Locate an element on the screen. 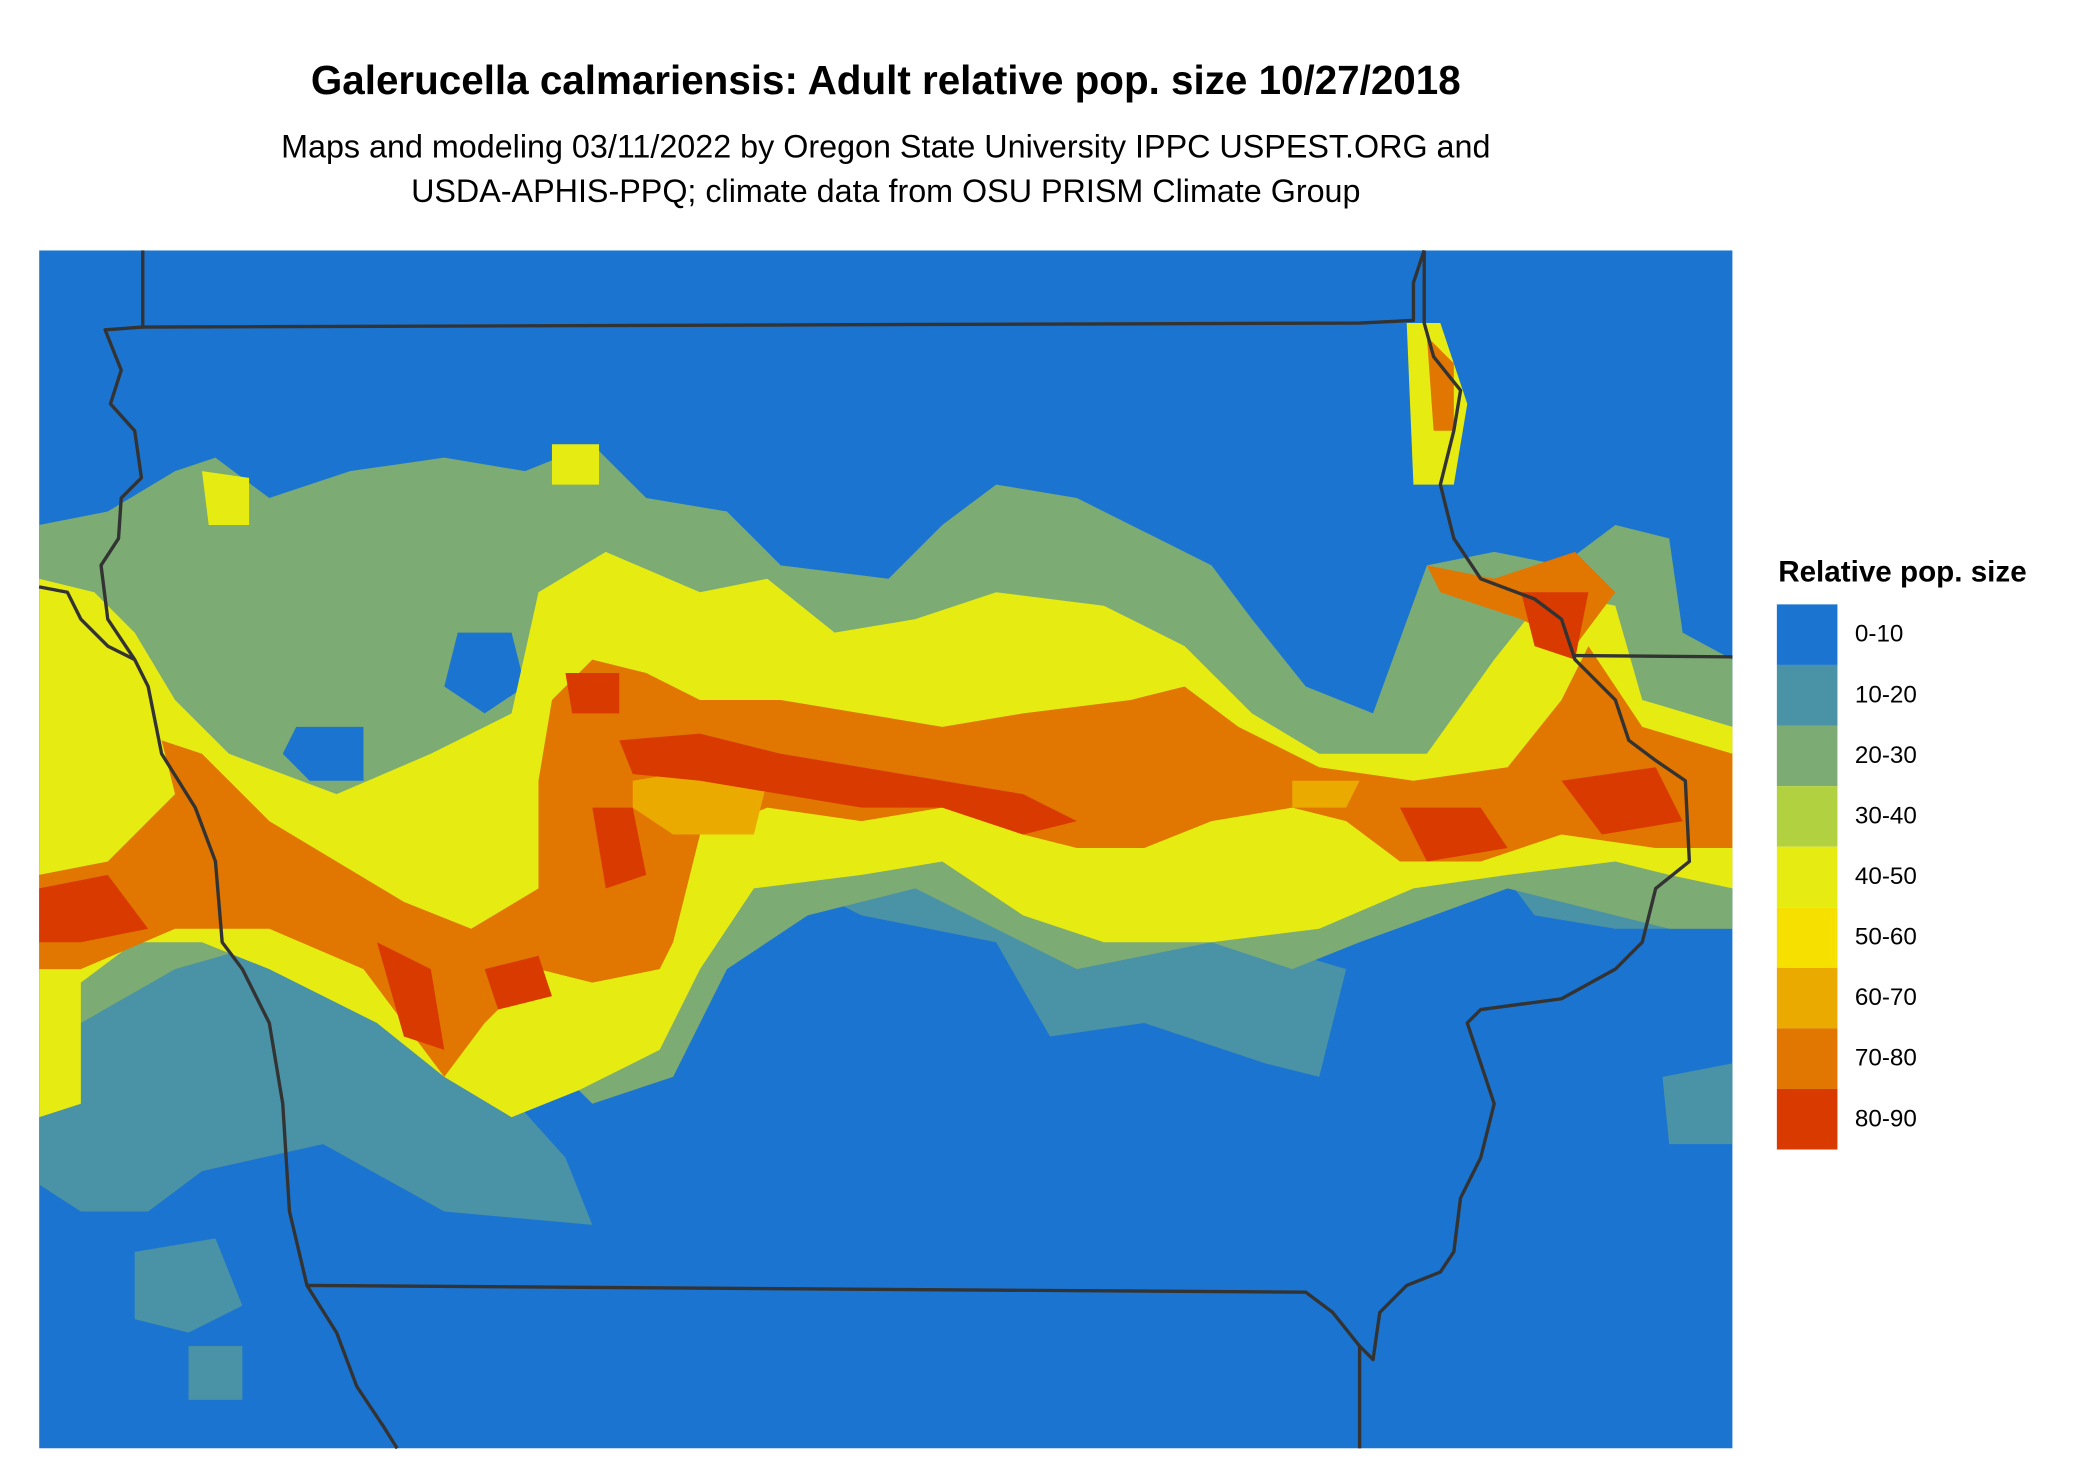 Image resolution: width=2100 pixels, height=1482 pixels. legend-label: 60-70 is located at coordinates (1886, 997).